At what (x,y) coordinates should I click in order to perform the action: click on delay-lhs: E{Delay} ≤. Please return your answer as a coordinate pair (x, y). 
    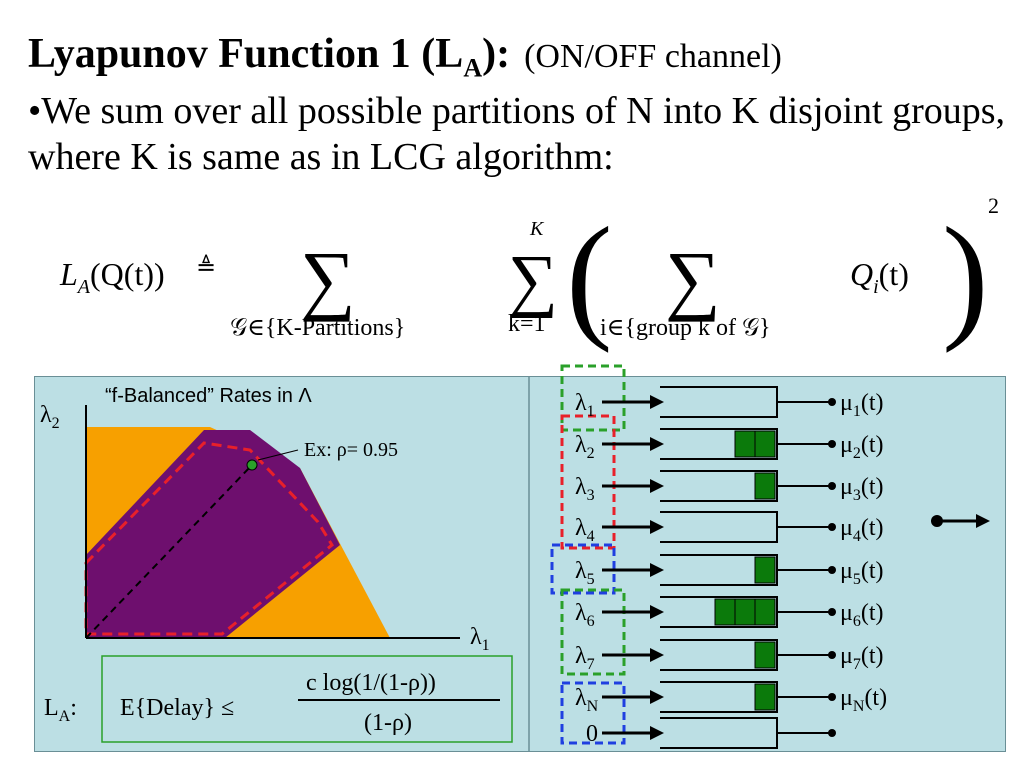
    Looking at the image, I should click on (177, 708).